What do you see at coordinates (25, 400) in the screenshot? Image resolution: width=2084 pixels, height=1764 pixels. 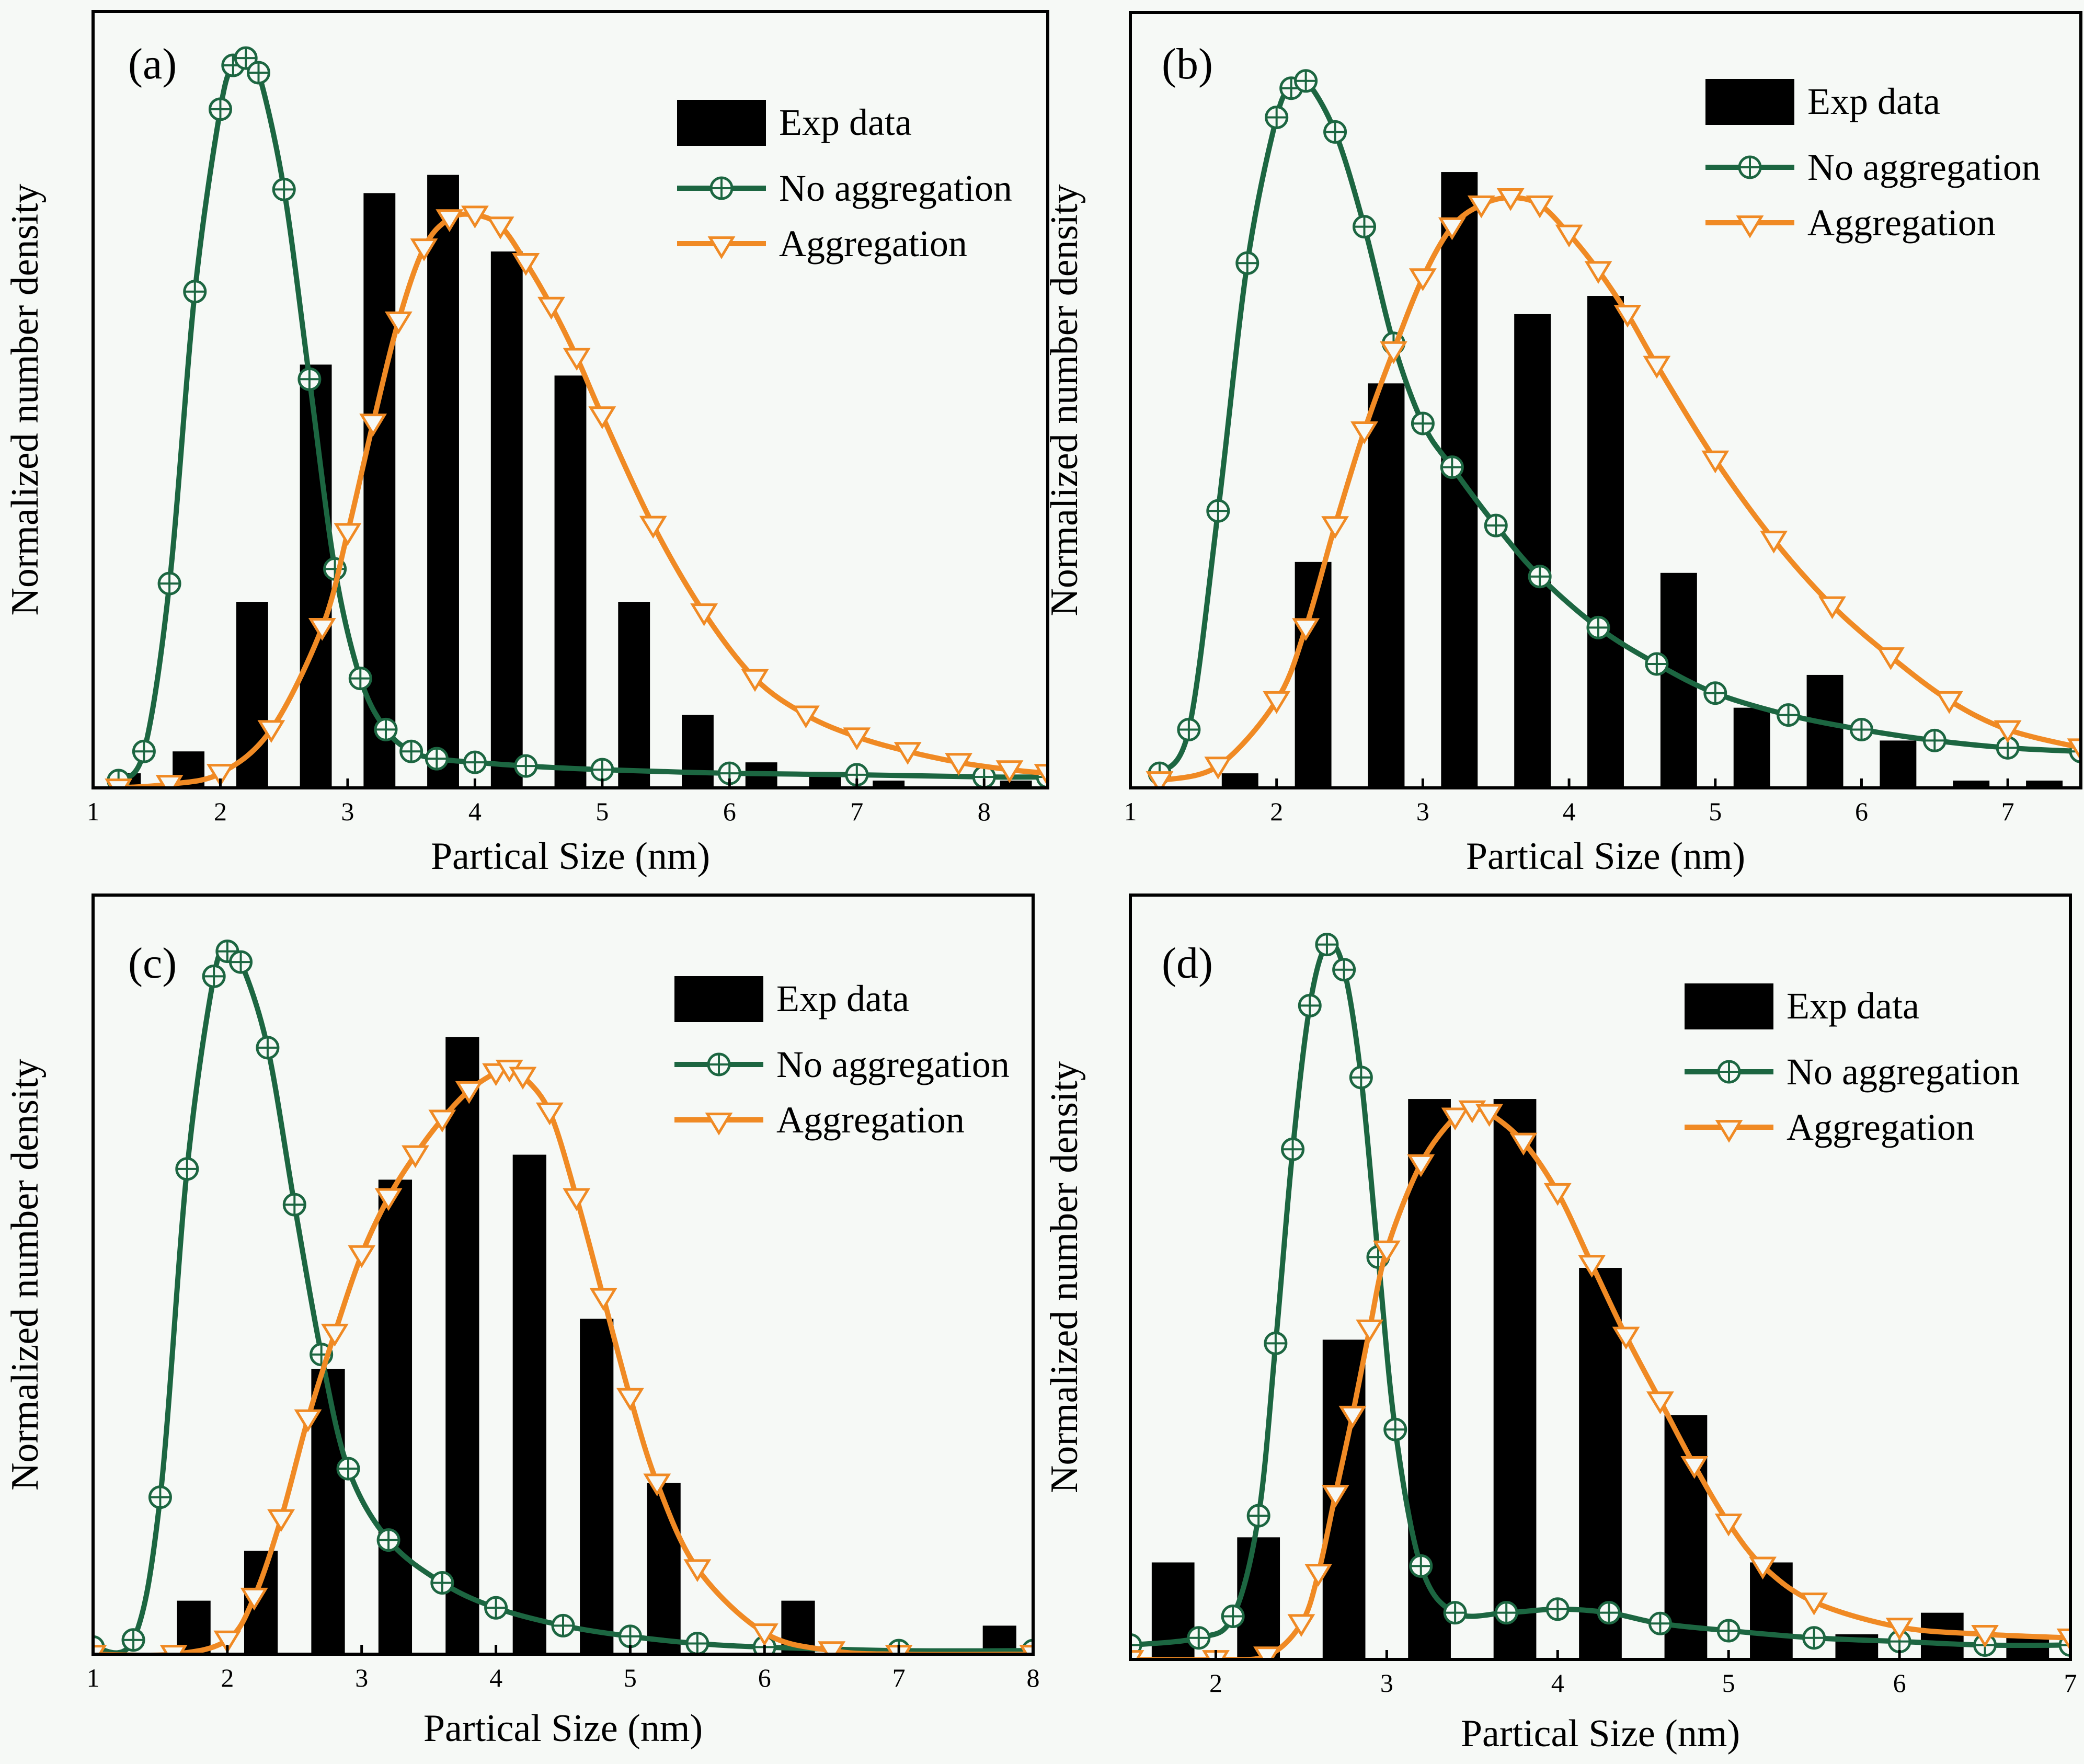 I see `y-axis-title: Normalized number density` at bounding box center [25, 400].